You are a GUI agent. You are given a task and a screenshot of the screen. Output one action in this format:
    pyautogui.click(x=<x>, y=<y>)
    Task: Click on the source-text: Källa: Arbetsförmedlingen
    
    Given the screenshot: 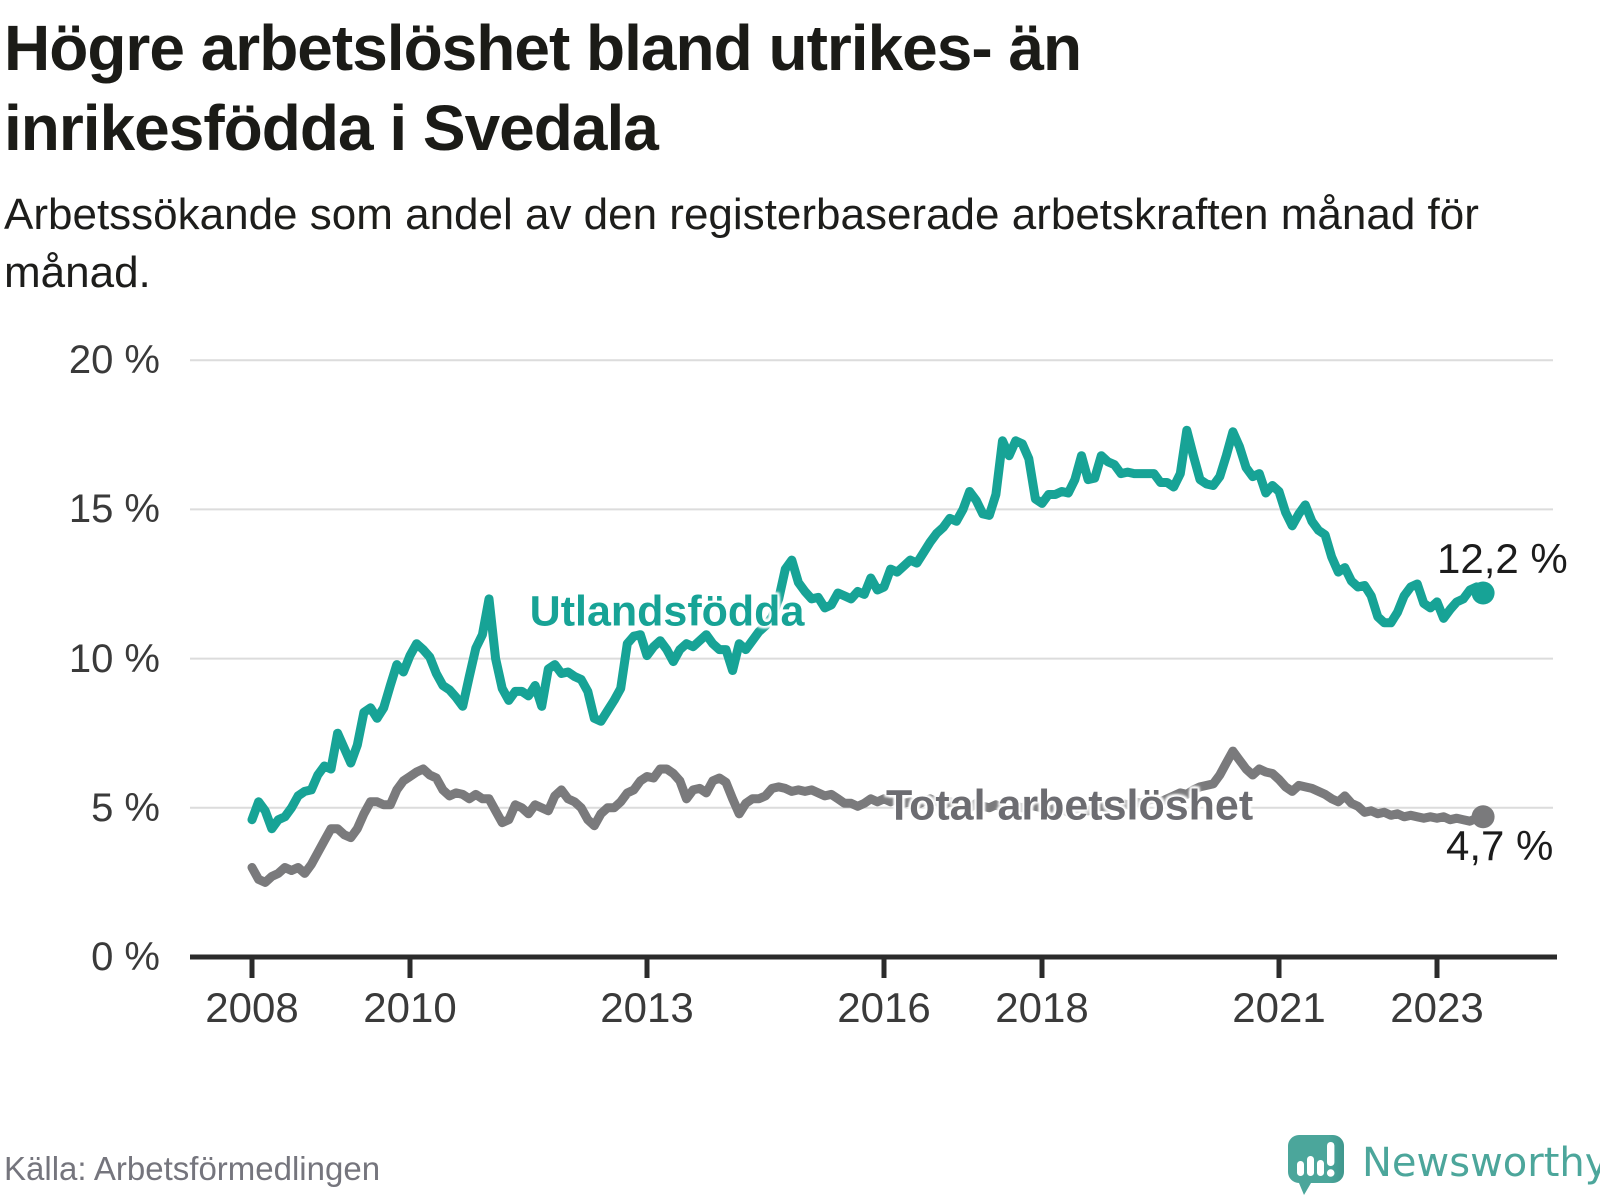 What is the action you would take?
    pyautogui.click(x=192, y=1168)
    